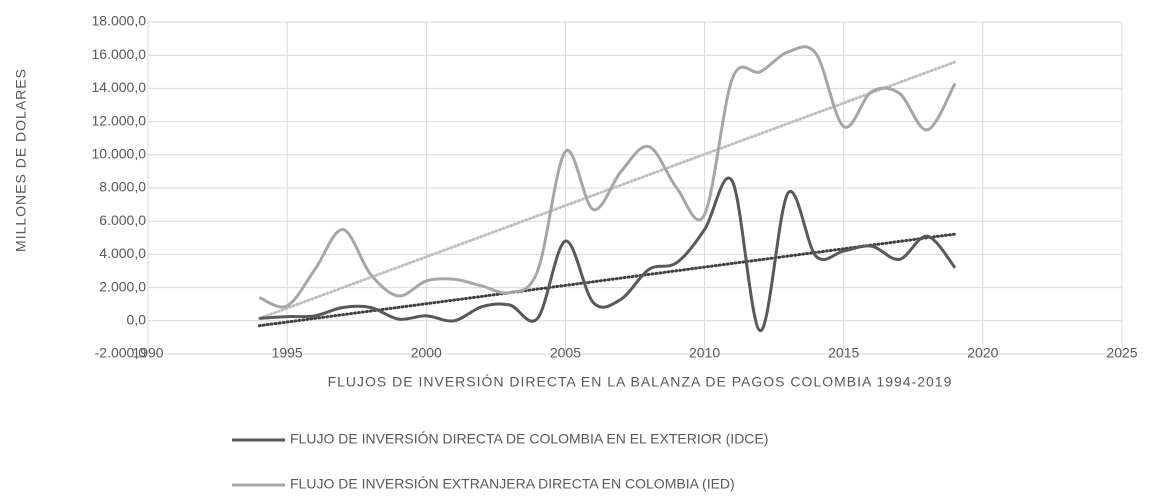 This screenshot has height=499, width=1150. What do you see at coordinates (119, 154) in the screenshot?
I see `y-tick-label: 10.000,0` at bounding box center [119, 154].